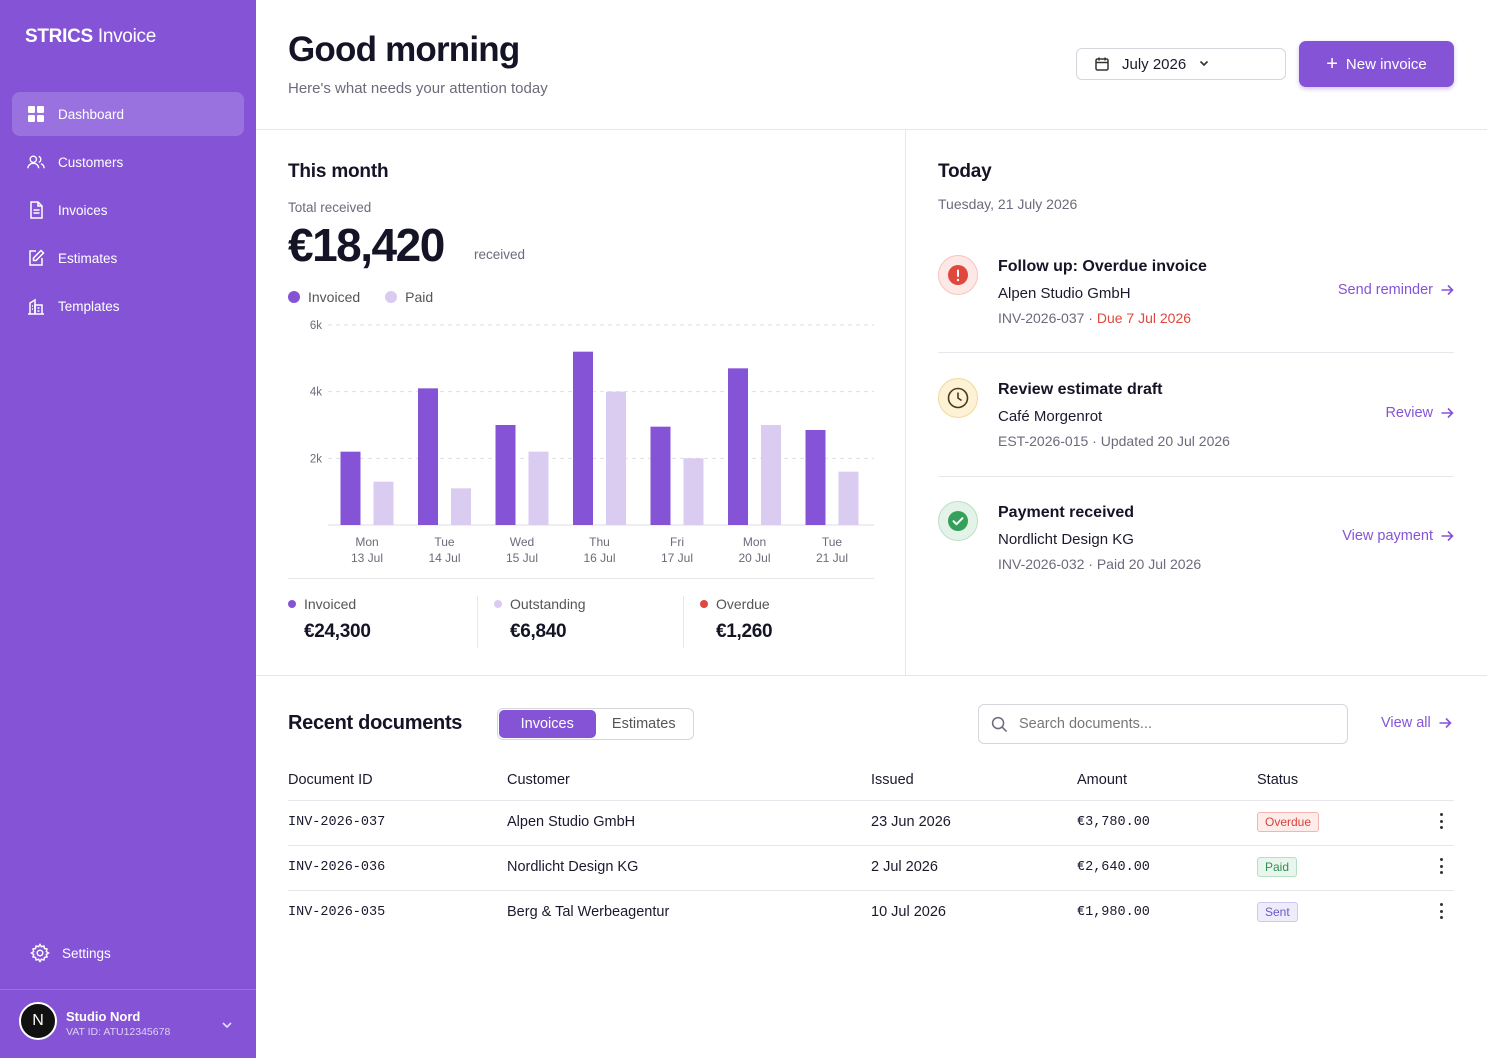 This screenshot has height=1058, width=1487. Describe the element at coordinates (128, 306) in the screenshot. I see `sidebar-item-templates: Templates` at that location.